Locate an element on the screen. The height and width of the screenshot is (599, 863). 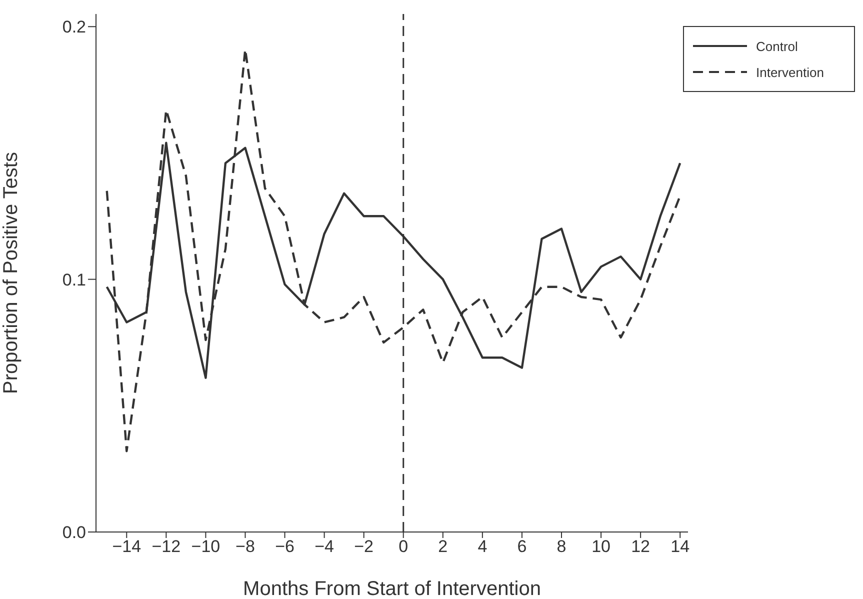
y-tick-label: 0.0 is located at coordinates (74, 532).